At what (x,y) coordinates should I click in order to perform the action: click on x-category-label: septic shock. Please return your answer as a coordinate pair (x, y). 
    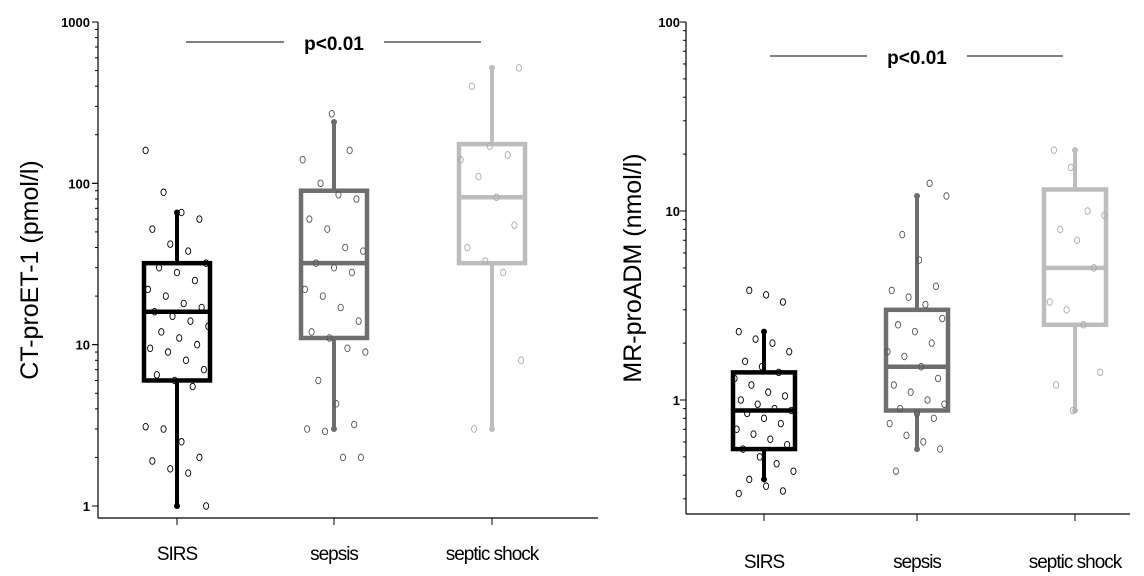
    Looking at the image, I should click on (1076, 562).